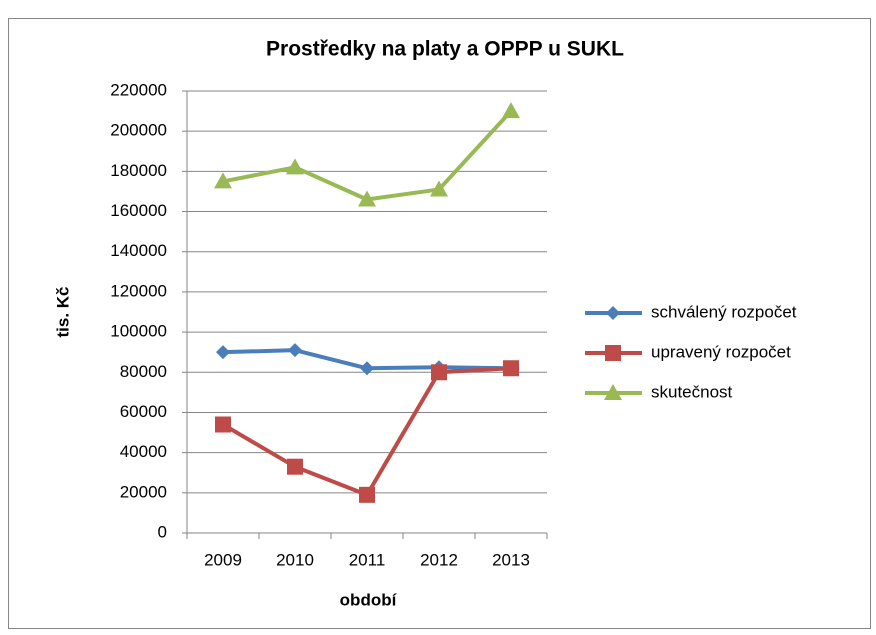  What do you see at coordinates (143, 491) in the screenshot?
I see `y-tick-label: 20000` at bounding box center [143, 491].